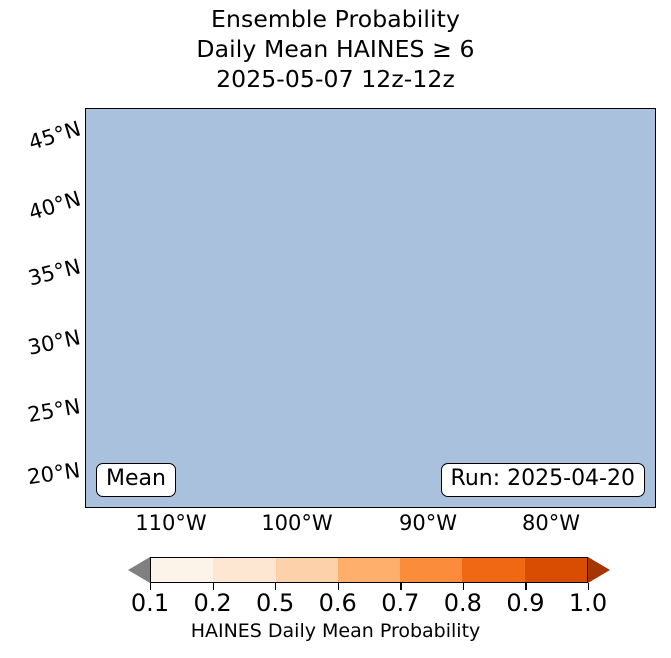 The width and height of the screenshot is (671, 658). What do you see at coordinates (589, 586) in the screenshot?
I see `colorbar-tick-1.0` at bounding box center [589, 586].